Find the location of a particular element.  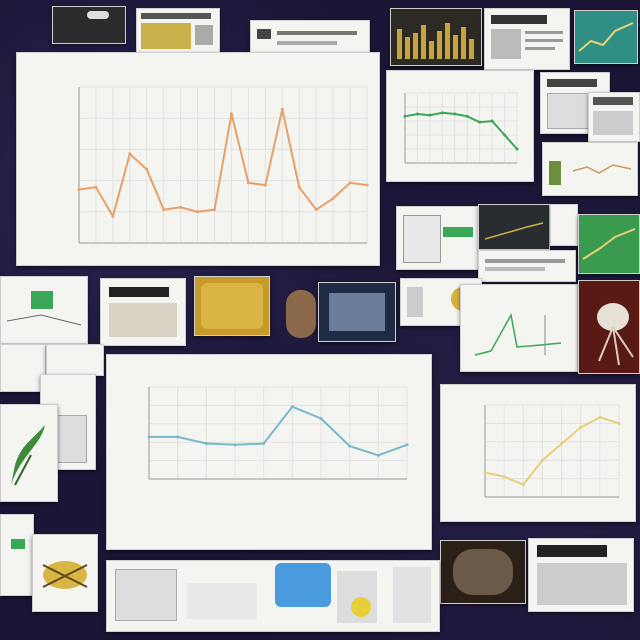

thumbnail-photo is located at coordinates (357, 312).